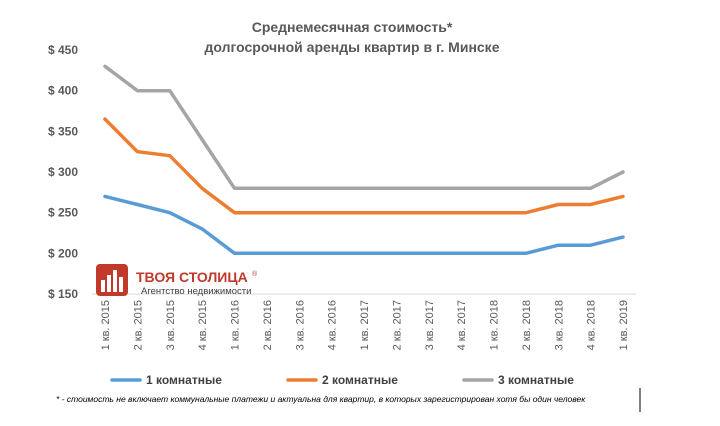 The width and height of the screenshot is (720, 426). I want to click on chart-title-line-1: Среднемесячная стоимость*, so click(352, 27).